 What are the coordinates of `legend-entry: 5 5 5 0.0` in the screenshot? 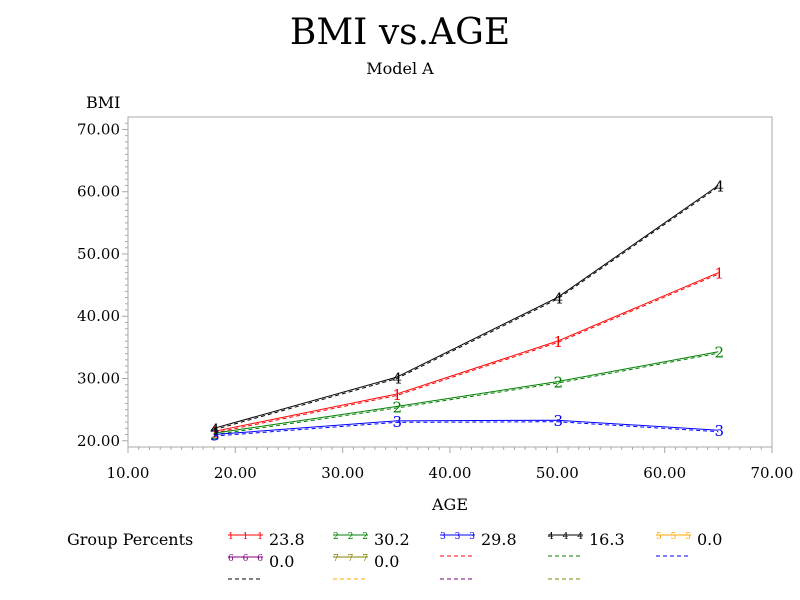 It's located at (689, 539).